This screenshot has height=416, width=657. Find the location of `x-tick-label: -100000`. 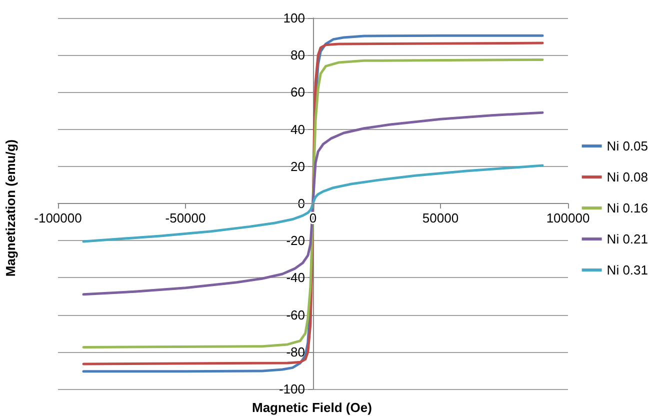

x-tick-label: -100000 is located at coordinates (58, 218).